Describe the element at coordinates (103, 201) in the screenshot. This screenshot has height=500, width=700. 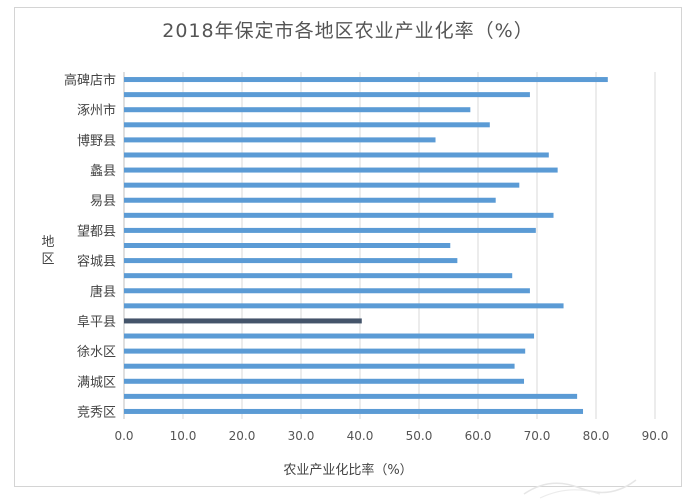
I see `y-tick-label: 易县` at that location.